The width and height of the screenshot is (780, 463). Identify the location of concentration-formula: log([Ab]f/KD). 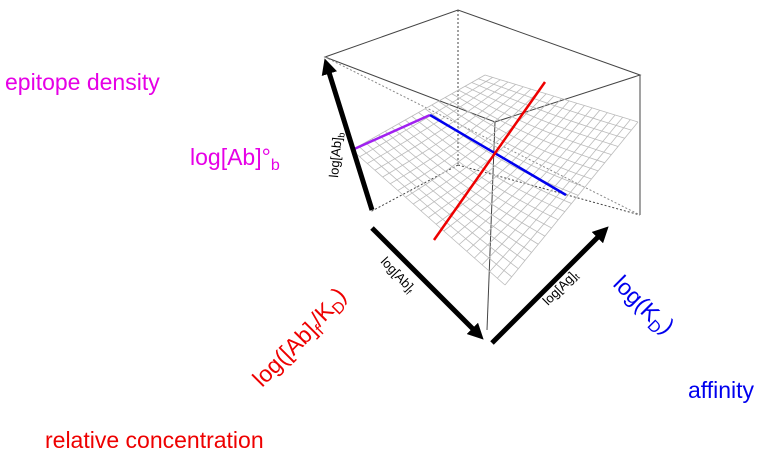
(300, 338).